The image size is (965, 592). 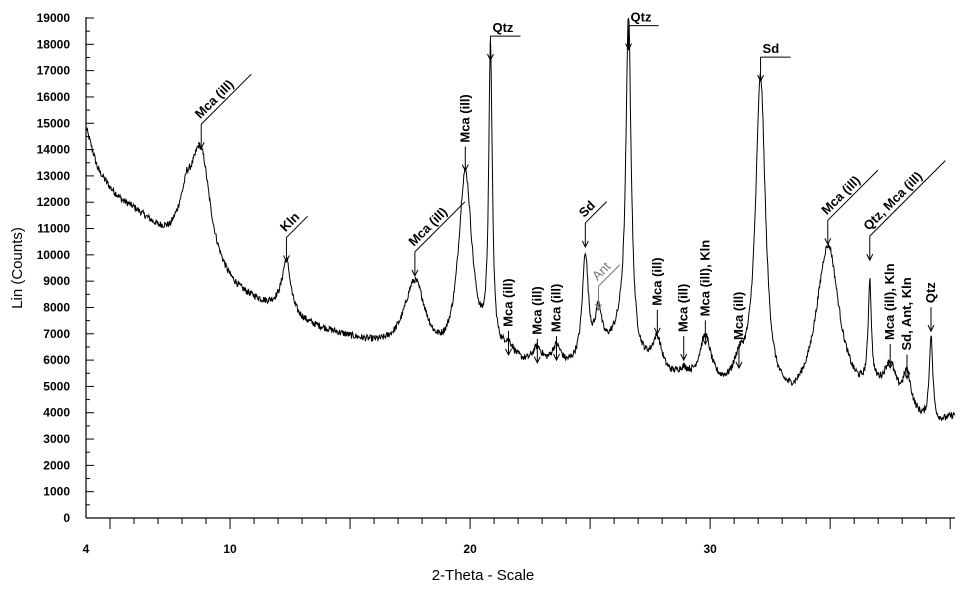 What do you see at coordinates (54, 44) in the screenshot?
I see `y-tick-label: 18000` at bounding box center [54, 44].